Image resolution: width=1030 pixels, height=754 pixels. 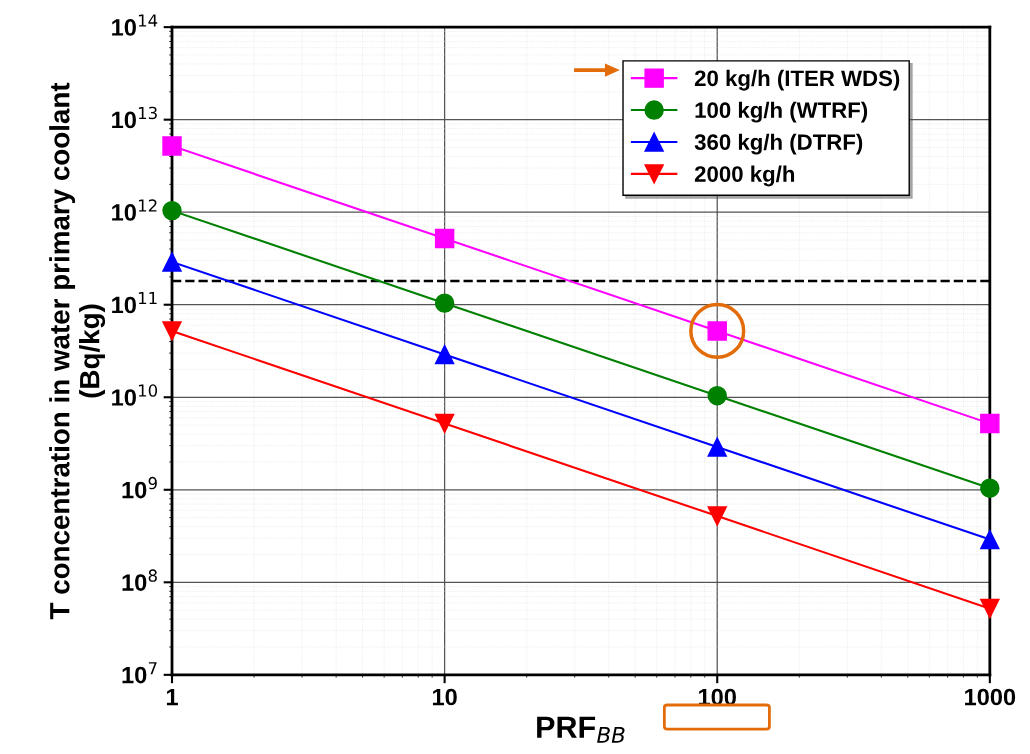 I want to click on y-tick-label: 10$^{12}$, so click(x=134, y=210).